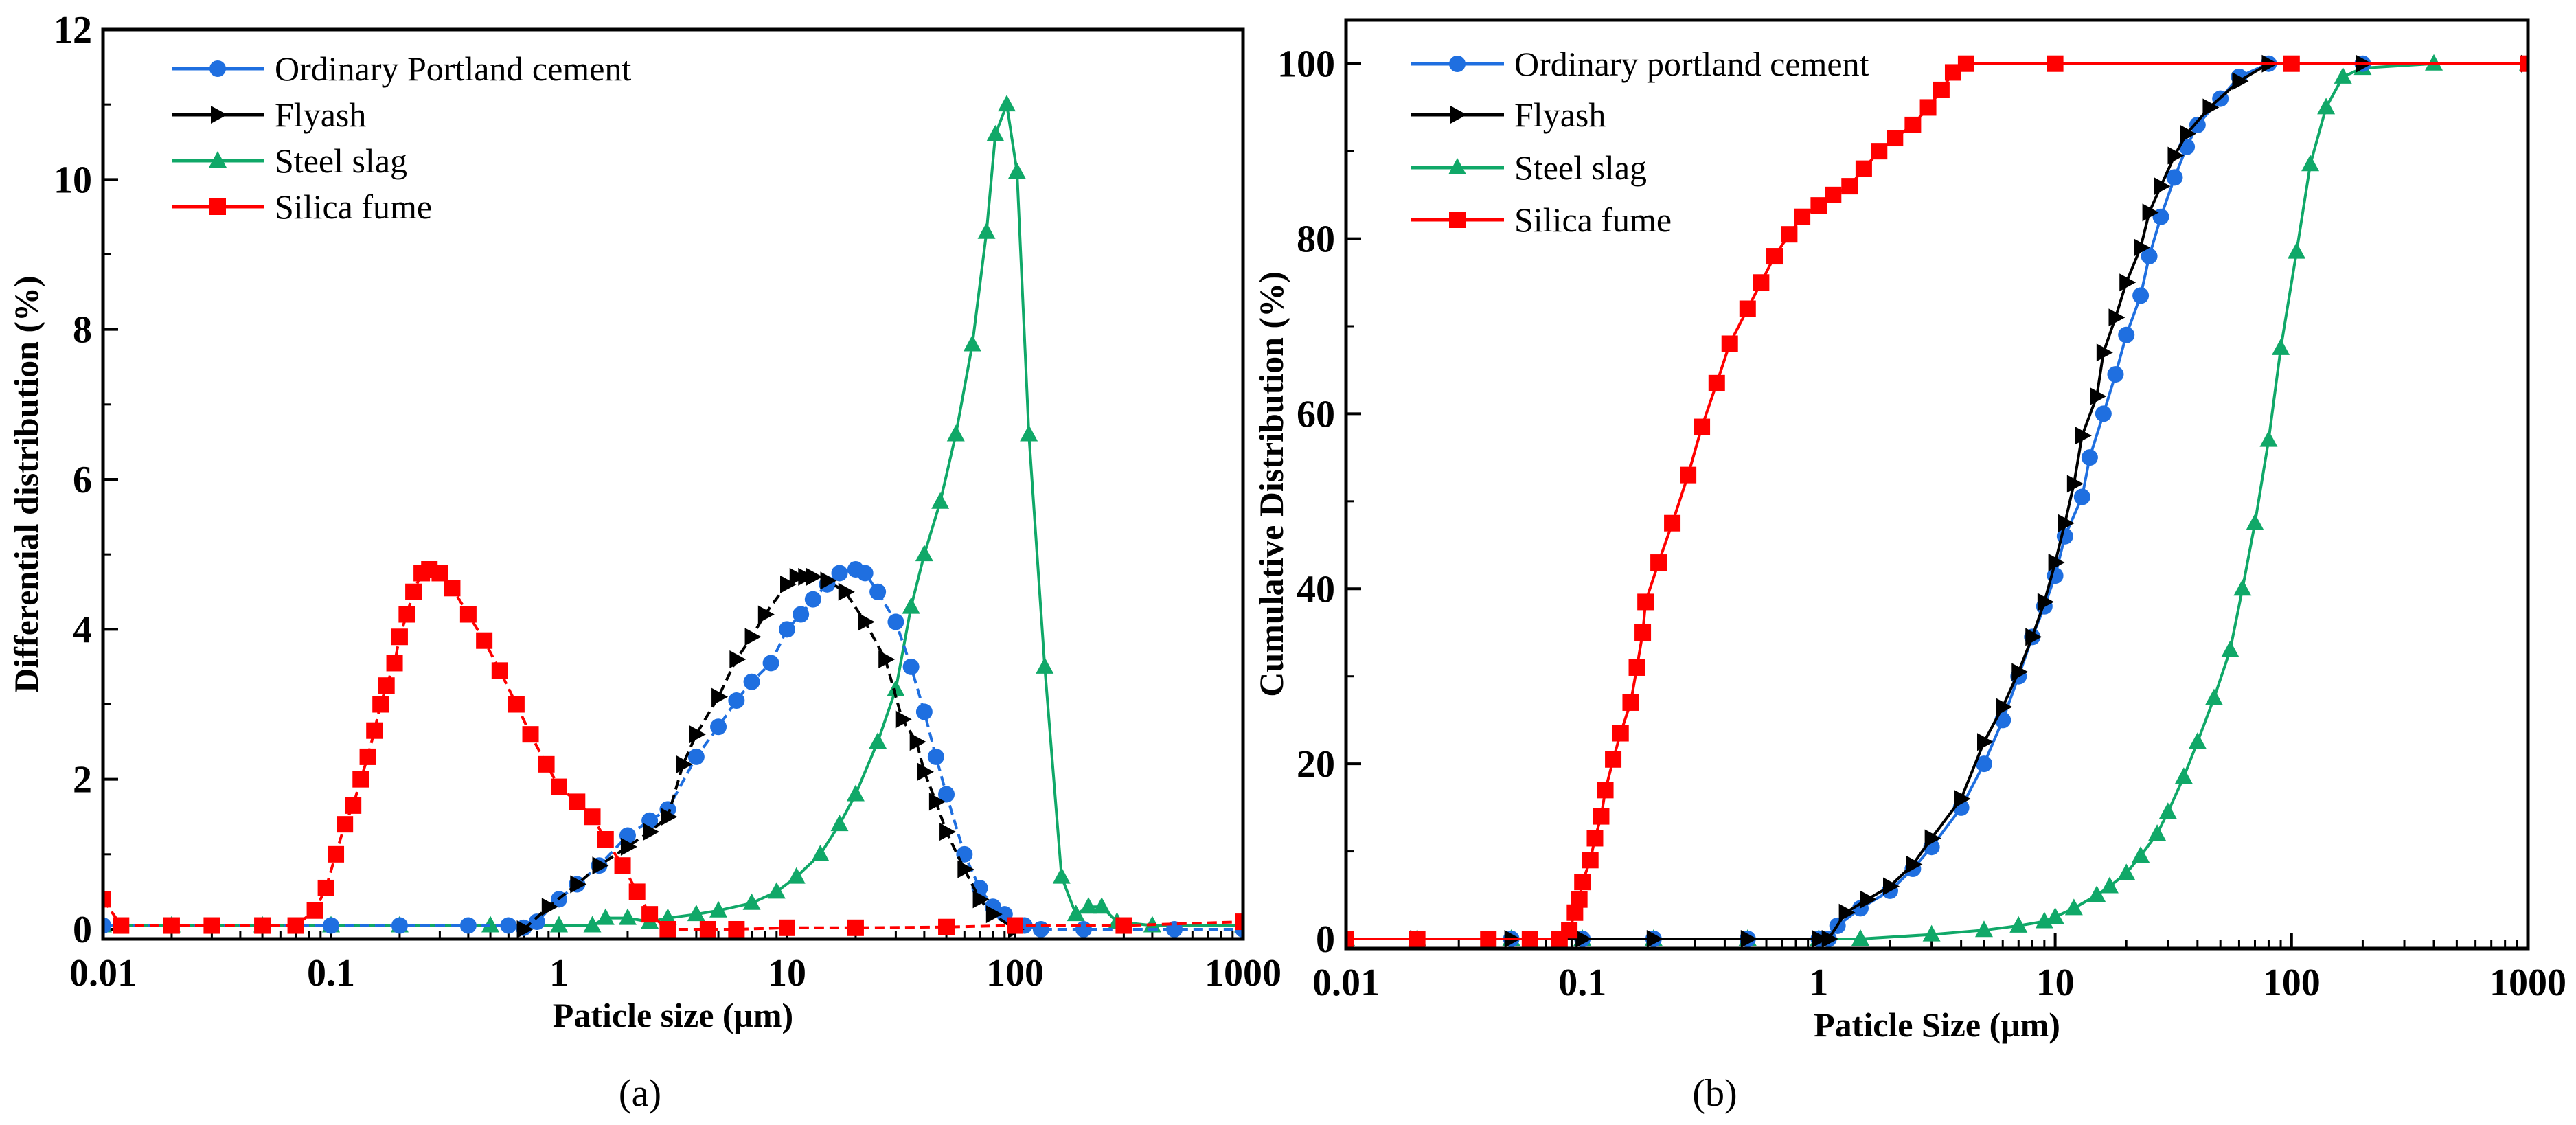  Describe the element at coordinates (82, 630) in the screenshot. I see `y-tick-label: 4` at that location.